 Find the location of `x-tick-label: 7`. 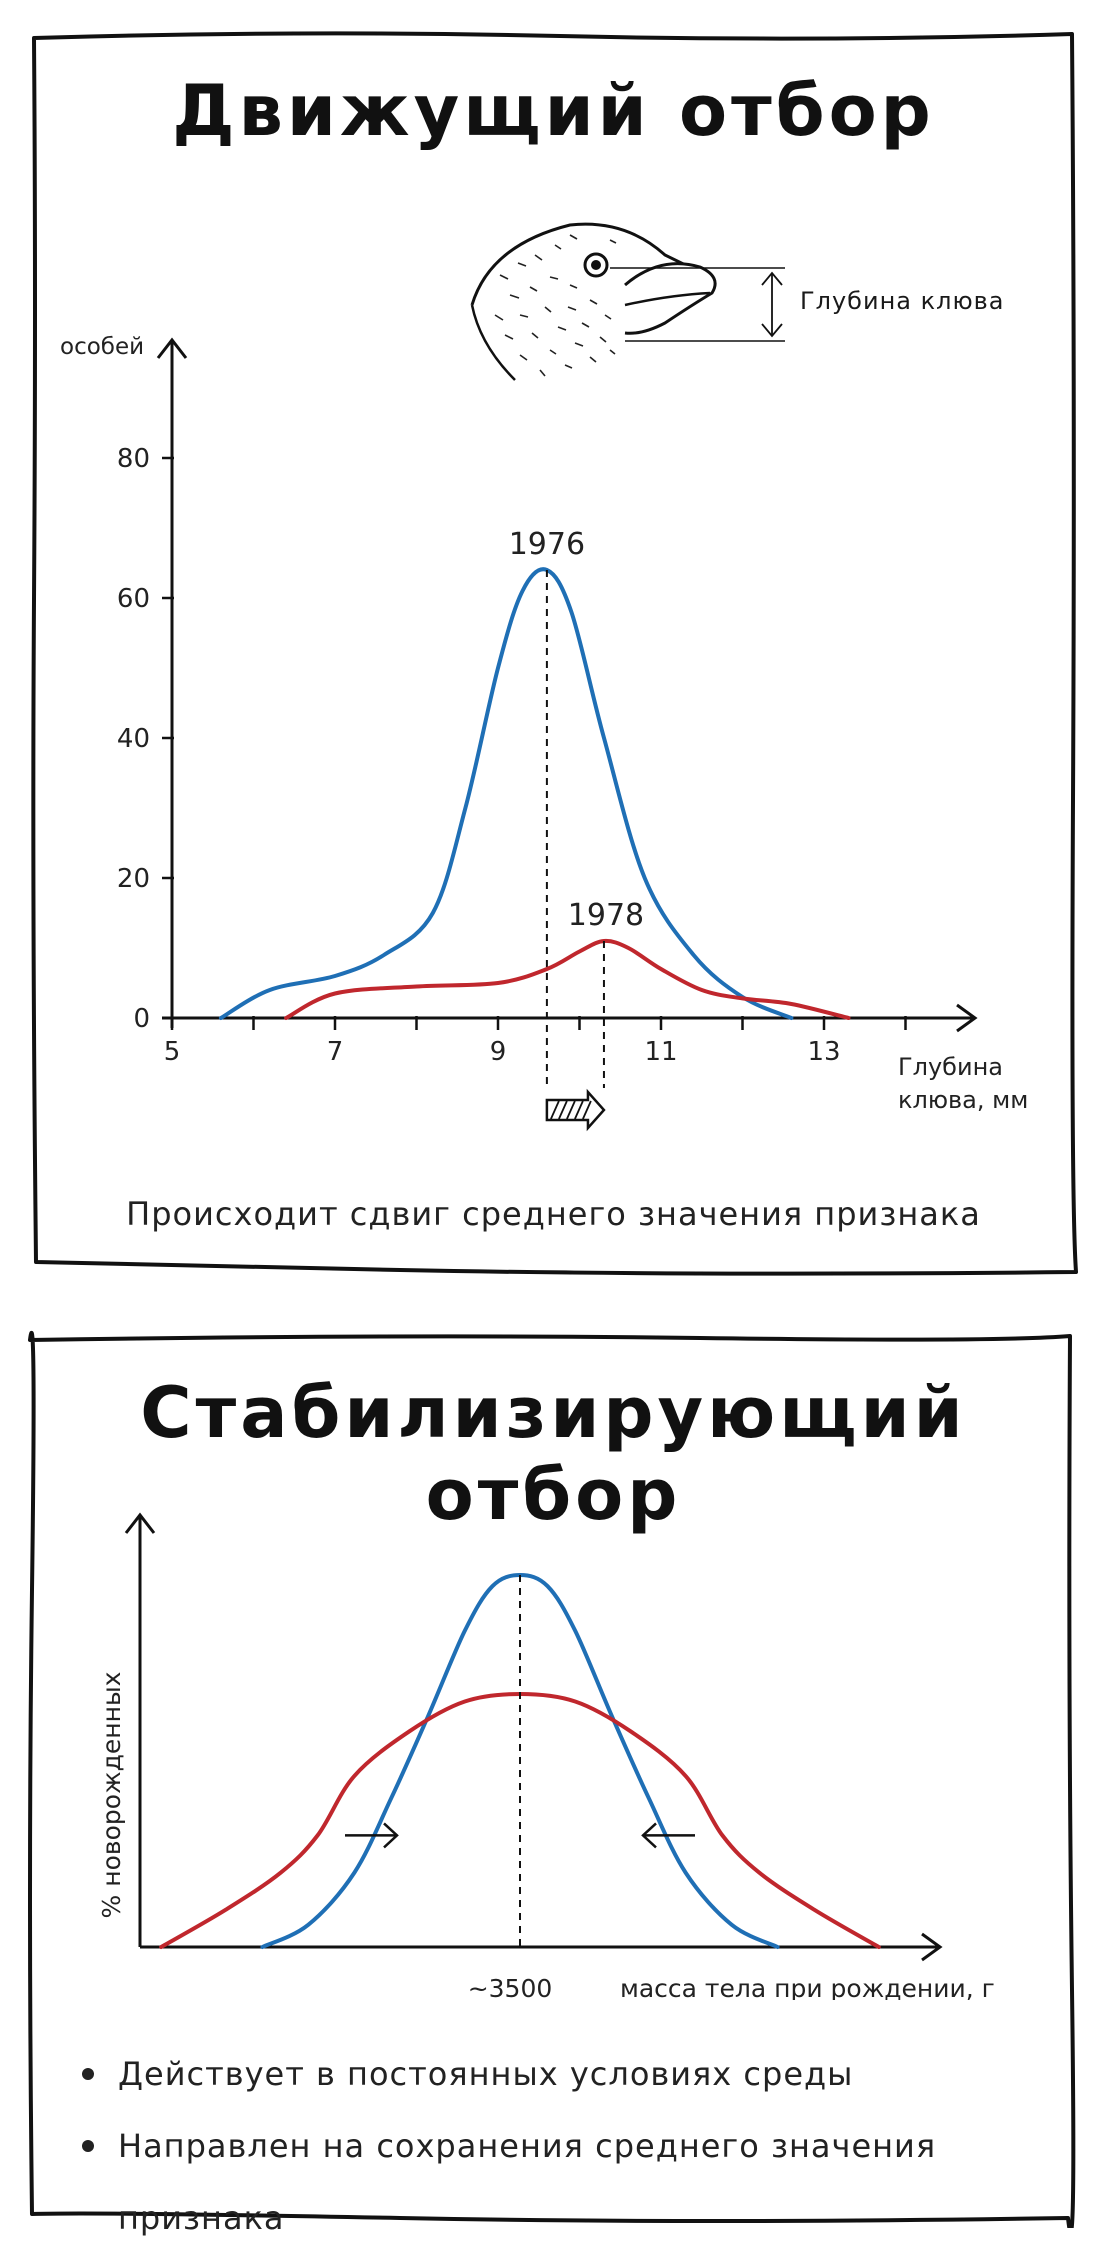

x-tick-label: 7 is located at coordinates (335, 1052).